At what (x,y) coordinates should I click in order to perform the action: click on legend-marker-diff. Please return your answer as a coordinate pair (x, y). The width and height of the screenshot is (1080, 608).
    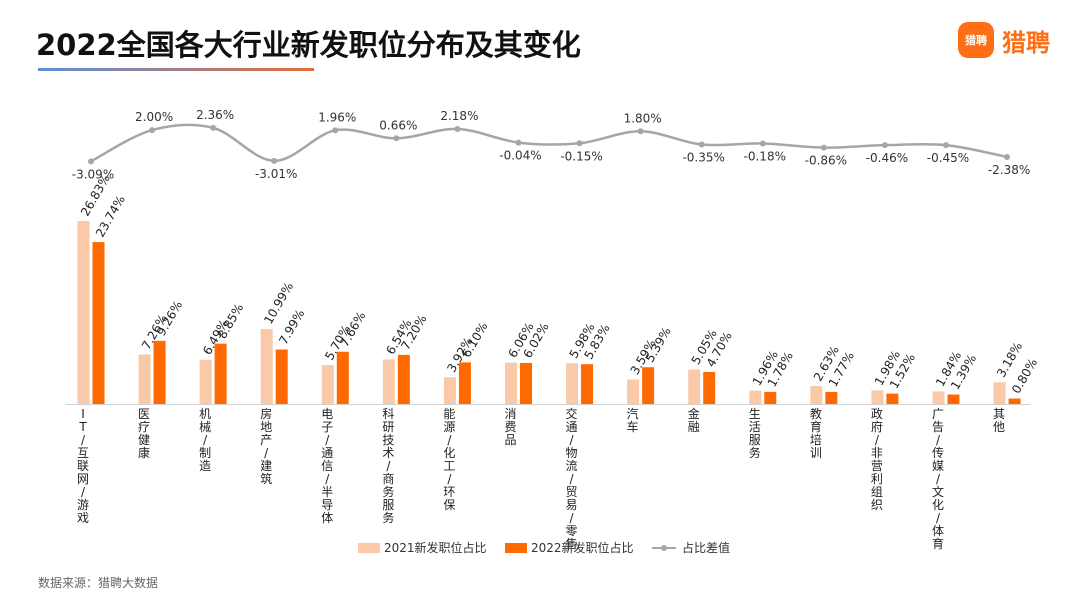
    Looking at the image, I should click on (664, 548).